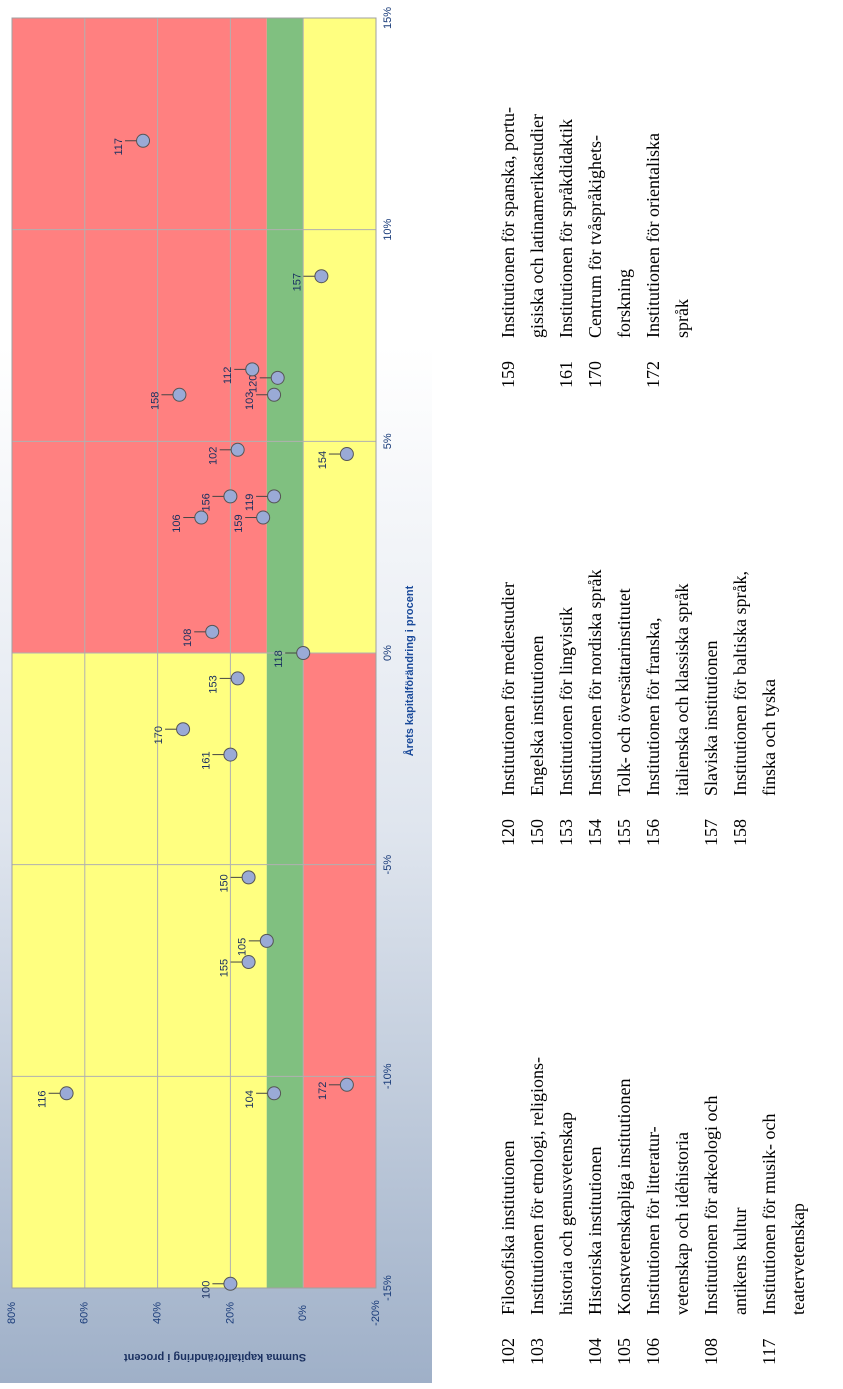 The image size is (843, 1389). I want to click on point-label-172: 172, so click(323, 1091).